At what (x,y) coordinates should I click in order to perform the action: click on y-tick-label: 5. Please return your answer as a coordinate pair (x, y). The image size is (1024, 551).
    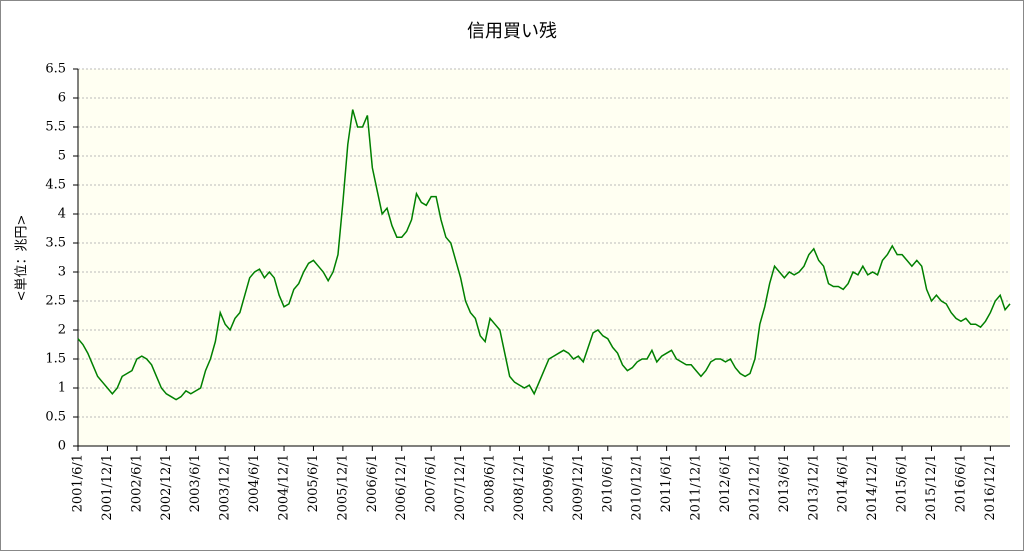
    Looking at the image, I should click on (62, 156).